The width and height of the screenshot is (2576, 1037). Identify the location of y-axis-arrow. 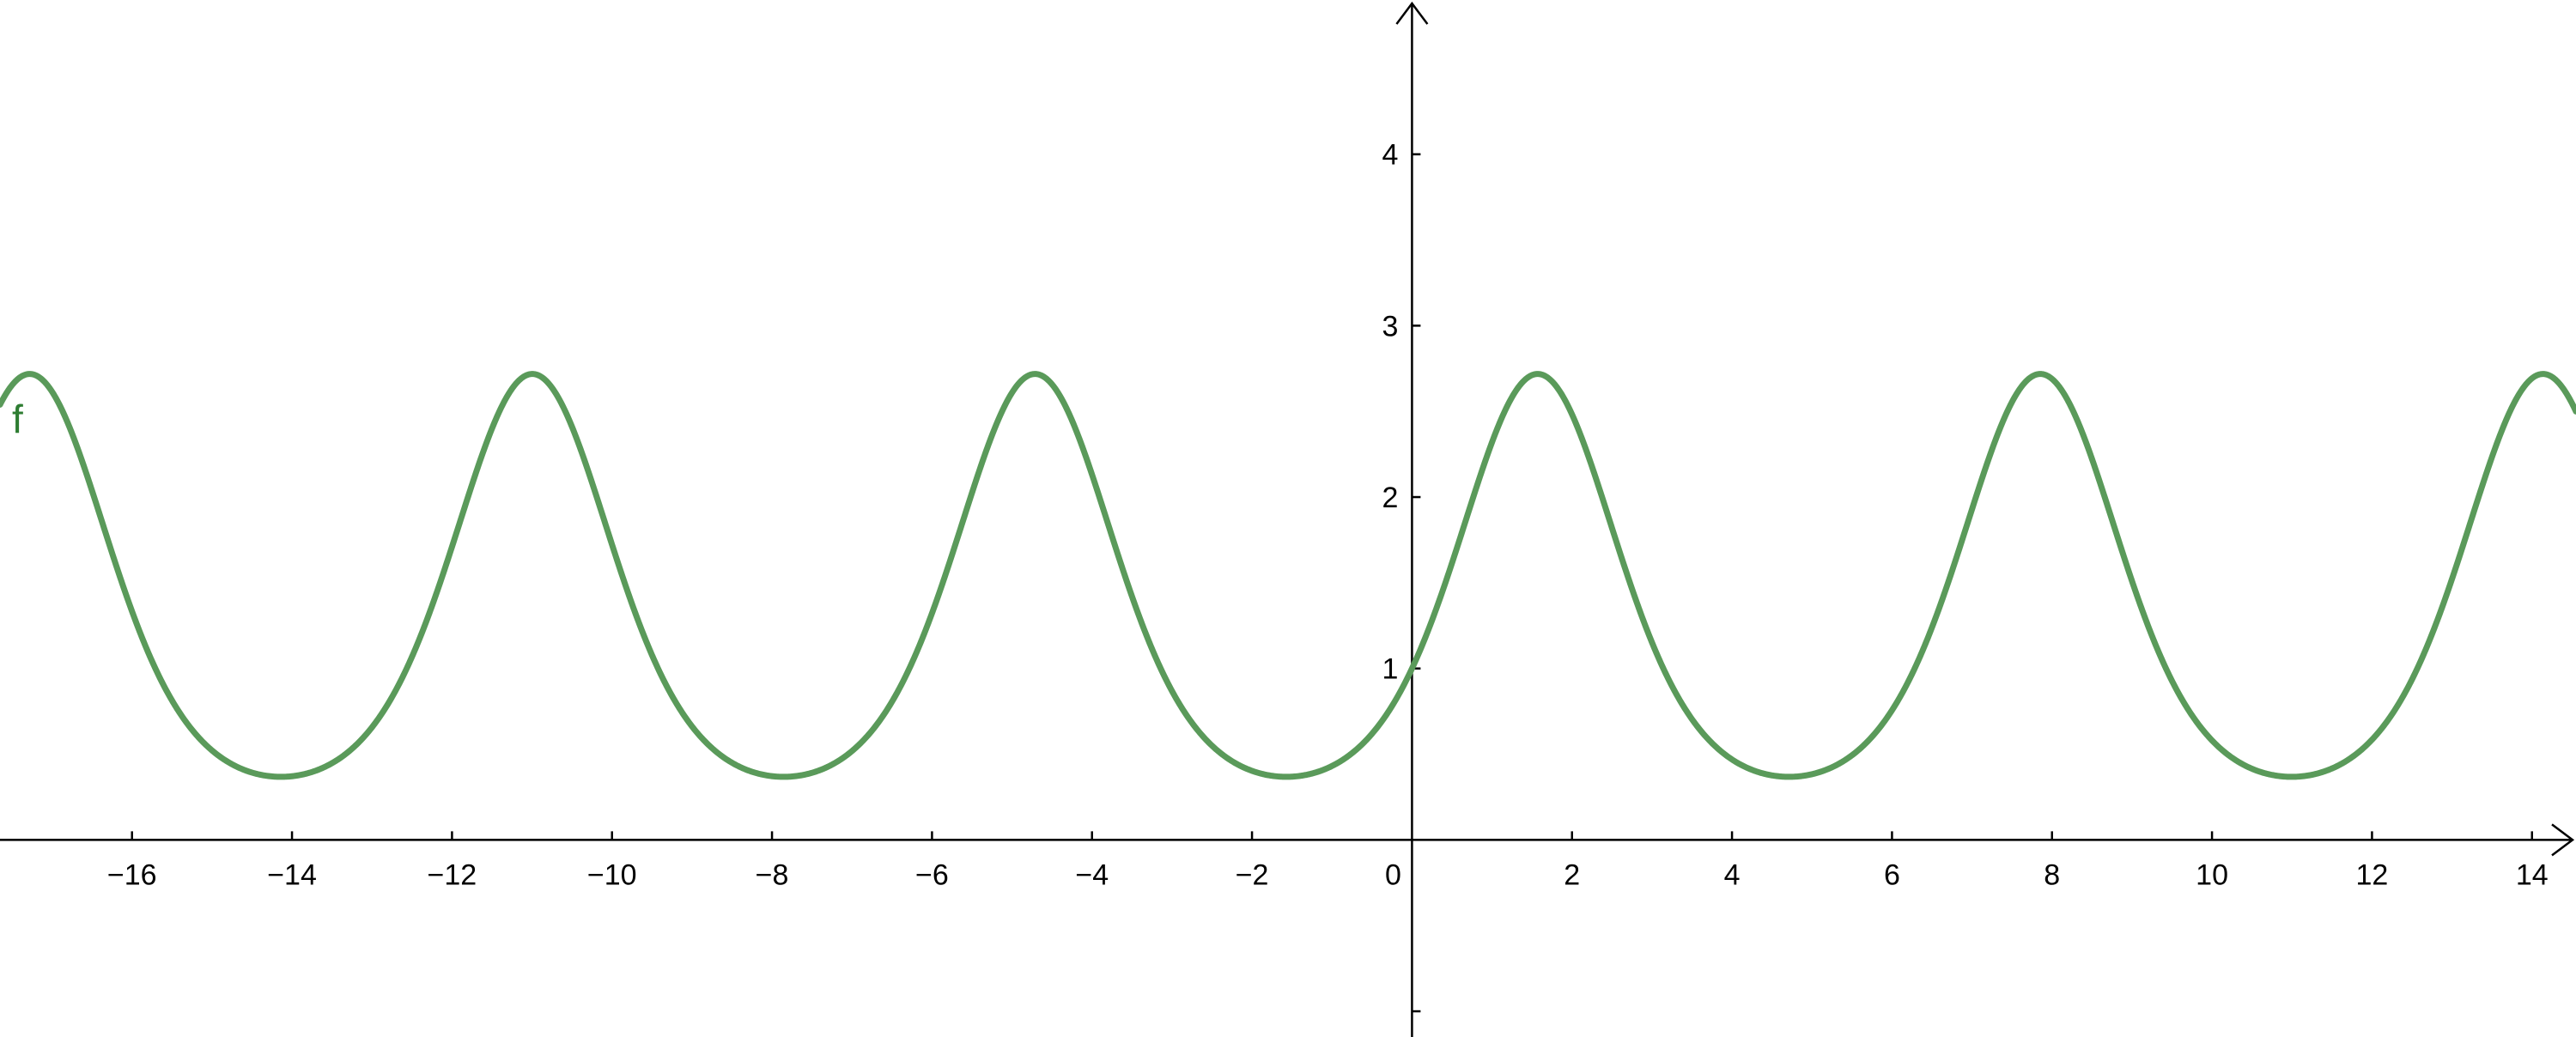
(1412, 13).